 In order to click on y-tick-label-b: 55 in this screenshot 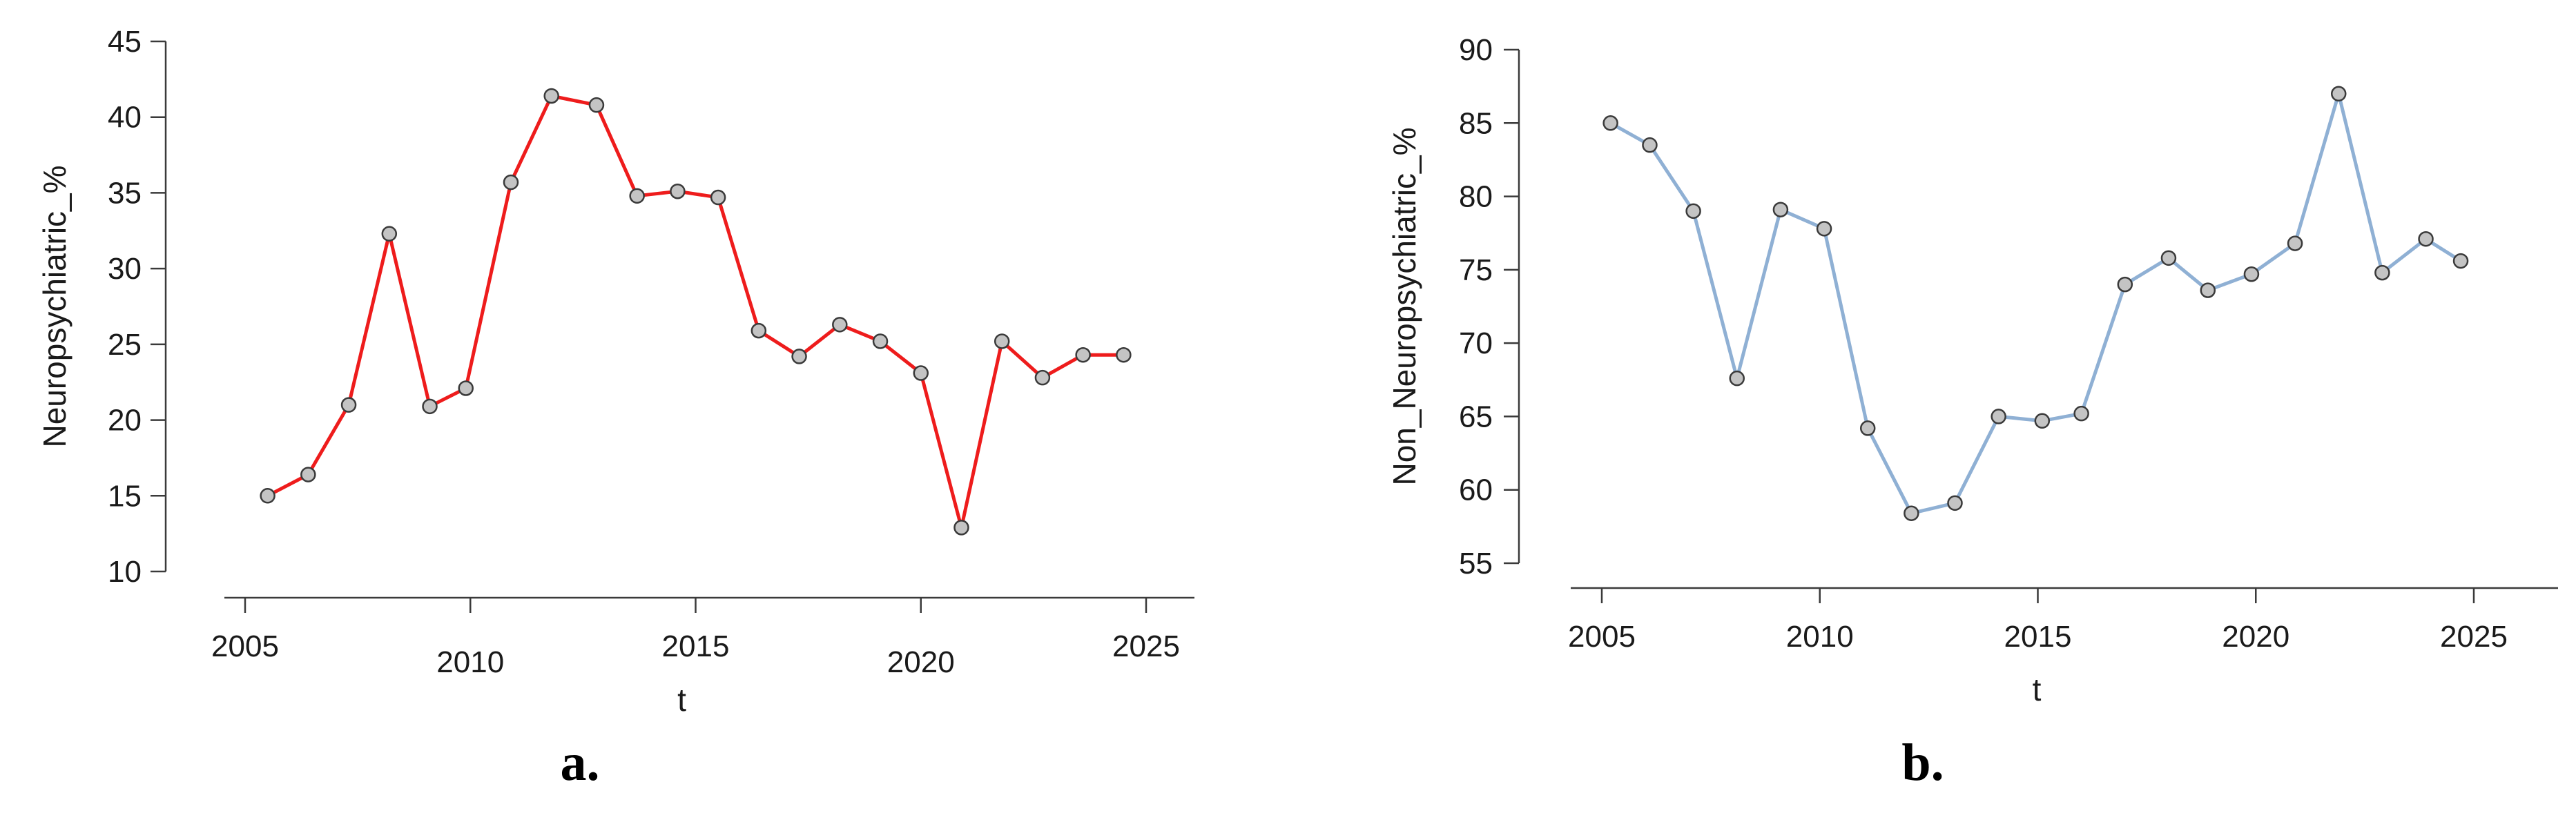, I will do `click(1476, 564)`.